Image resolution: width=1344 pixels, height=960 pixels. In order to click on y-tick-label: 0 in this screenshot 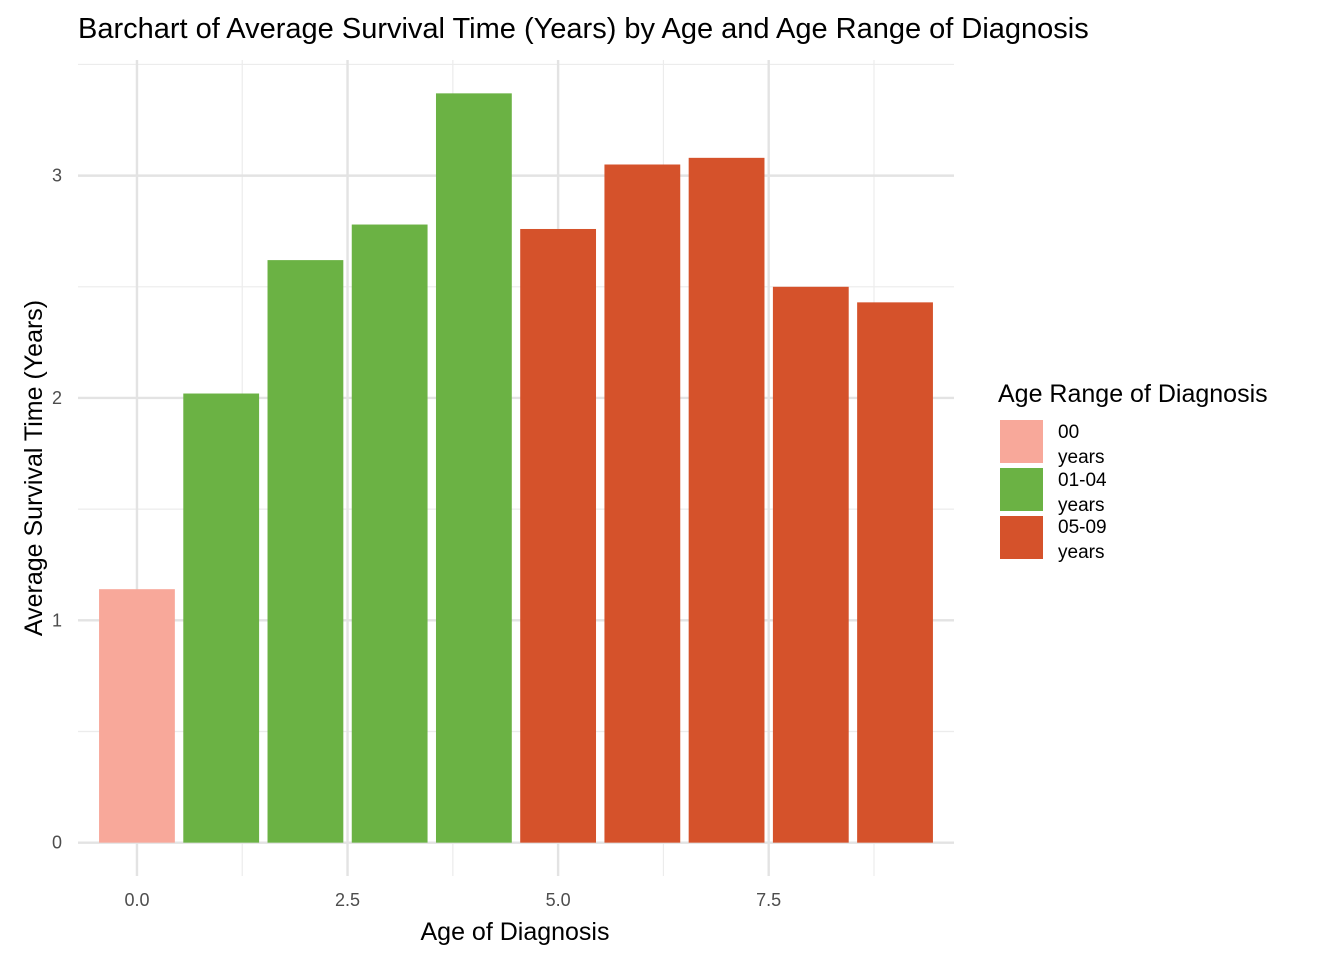, I will do `click(57, 843)`.